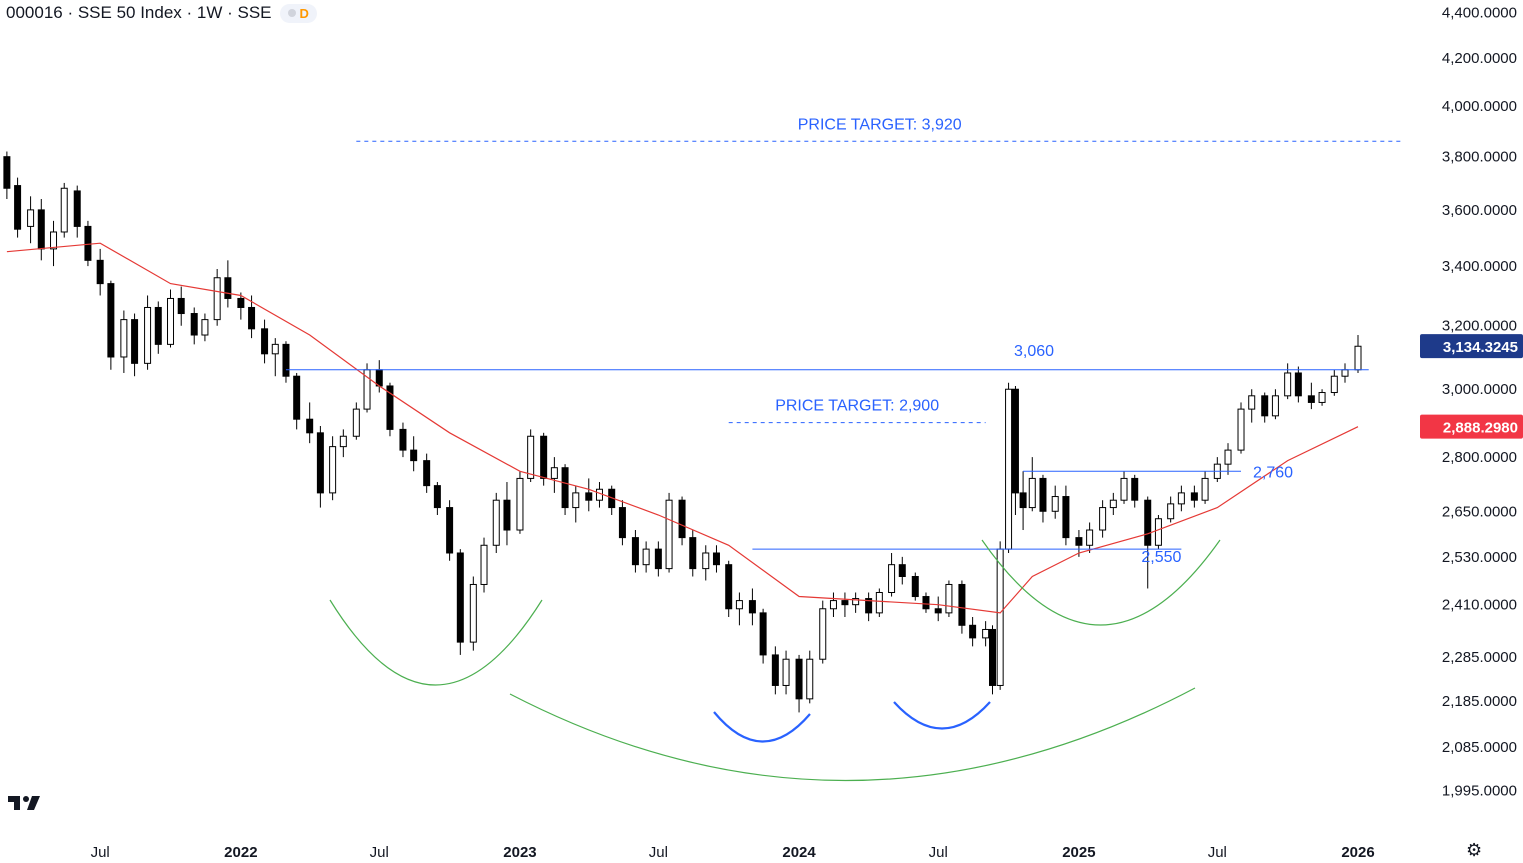 This screenshot has width=1523, height=863. Describe the element at coordinates (304, 13) in the screenshot. I see `session-badge-label: D` at that location.